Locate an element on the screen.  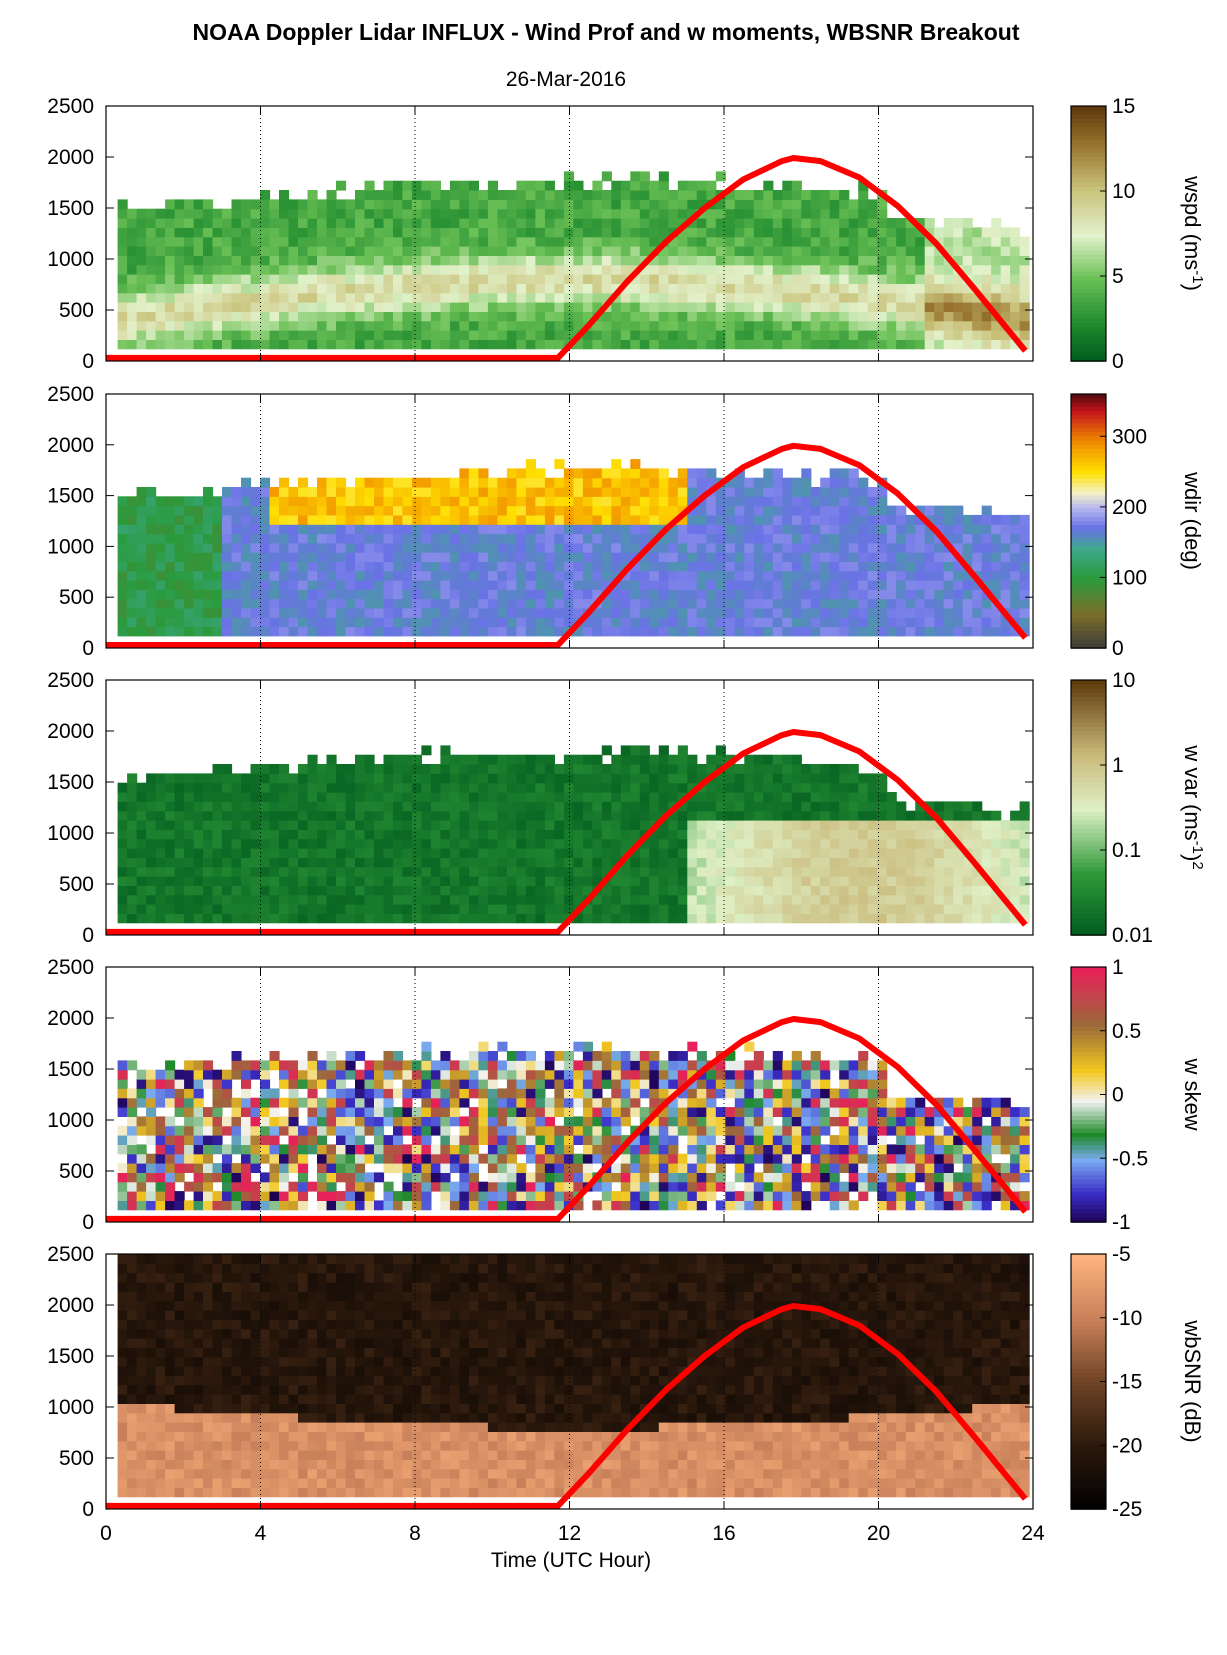
colorbar-segment is located at coordinates (1088, 261).